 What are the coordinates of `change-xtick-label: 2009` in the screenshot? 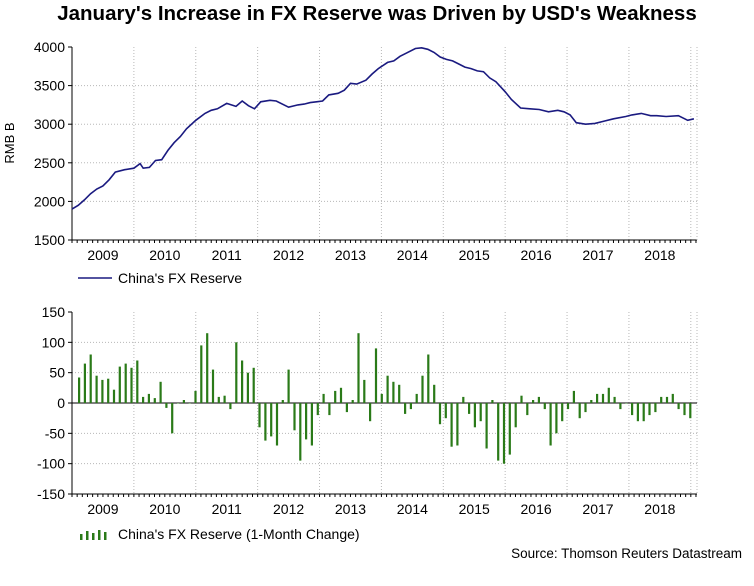 It's located at (102, 509).